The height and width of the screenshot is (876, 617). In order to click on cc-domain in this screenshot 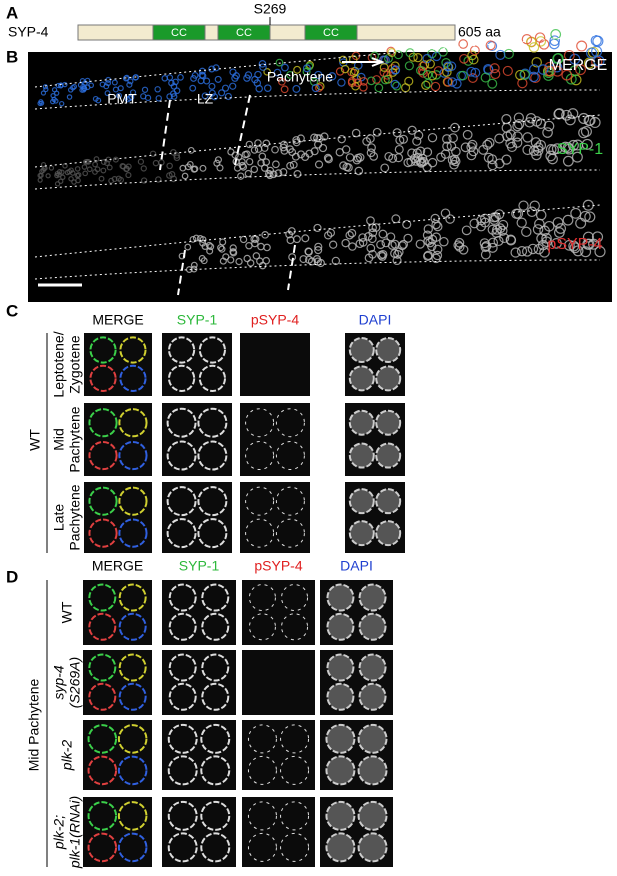, I will do `click(331, 32)`.